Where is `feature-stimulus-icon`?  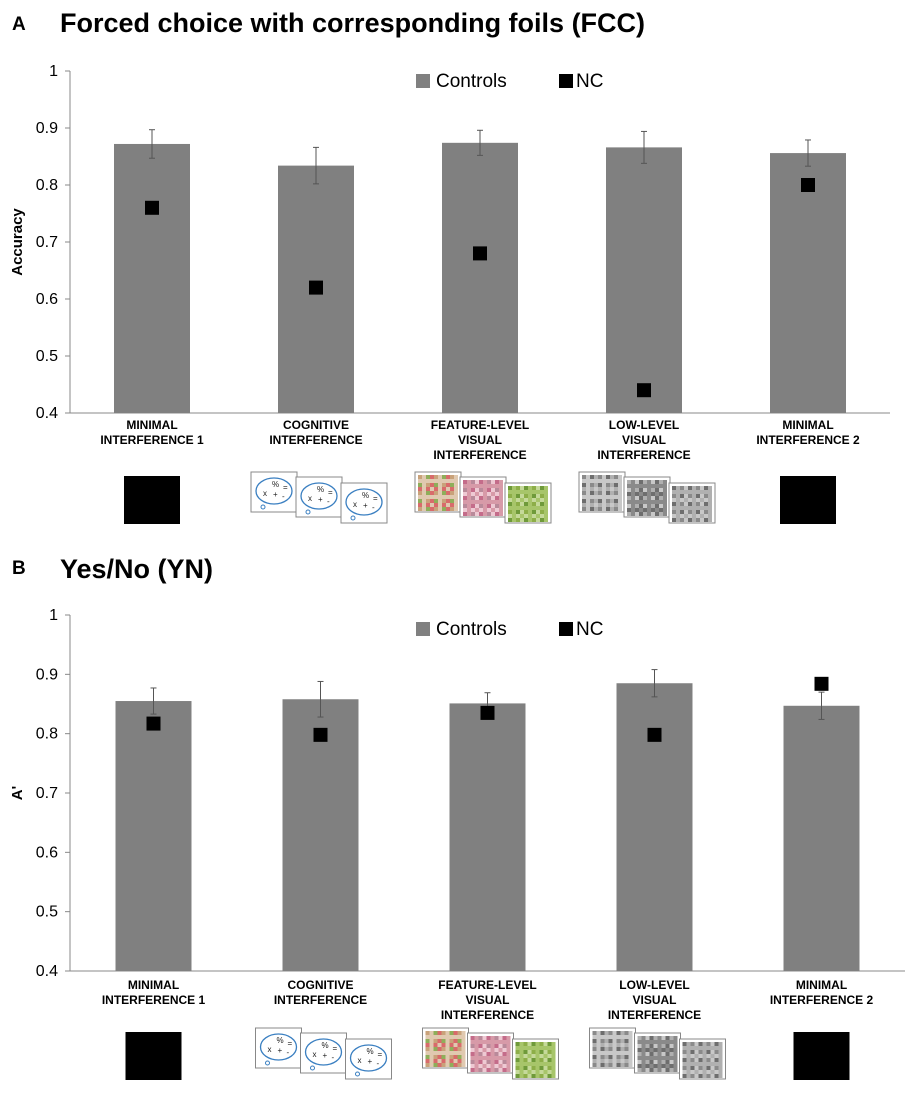 feature-stimulus-icon is located at coordinates (483, 497).